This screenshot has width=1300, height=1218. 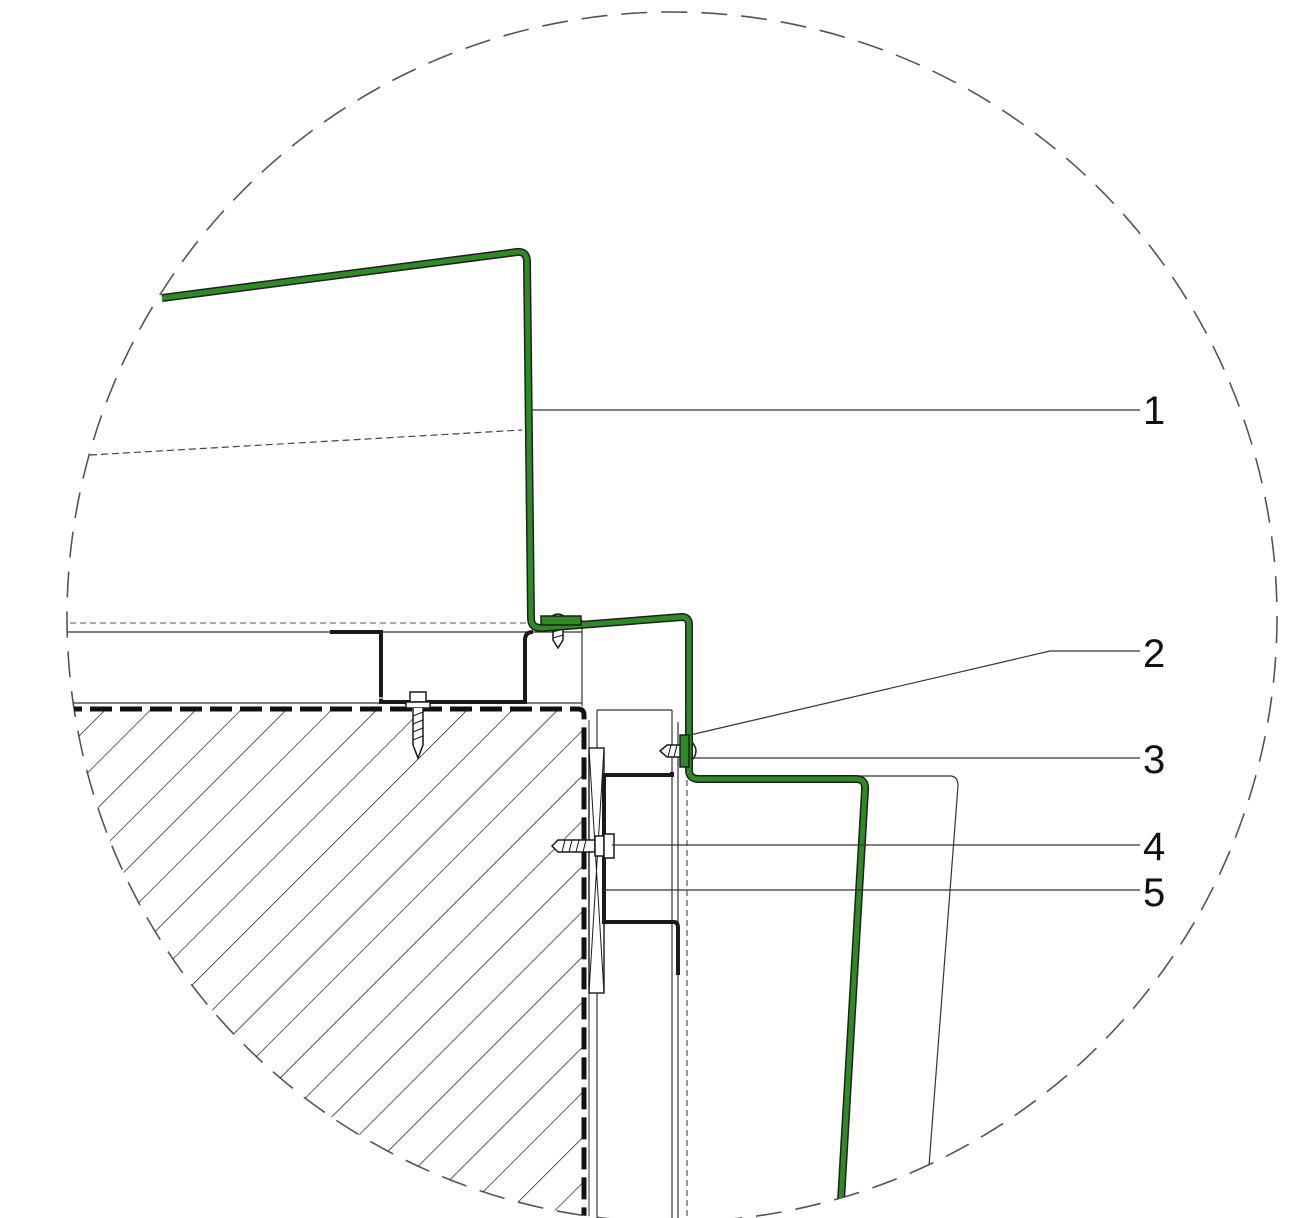 What do you see at coordinates (1154, 760) in the screenshot?
I see `callout-label-3: 3` at bounding box center [1154, 760].